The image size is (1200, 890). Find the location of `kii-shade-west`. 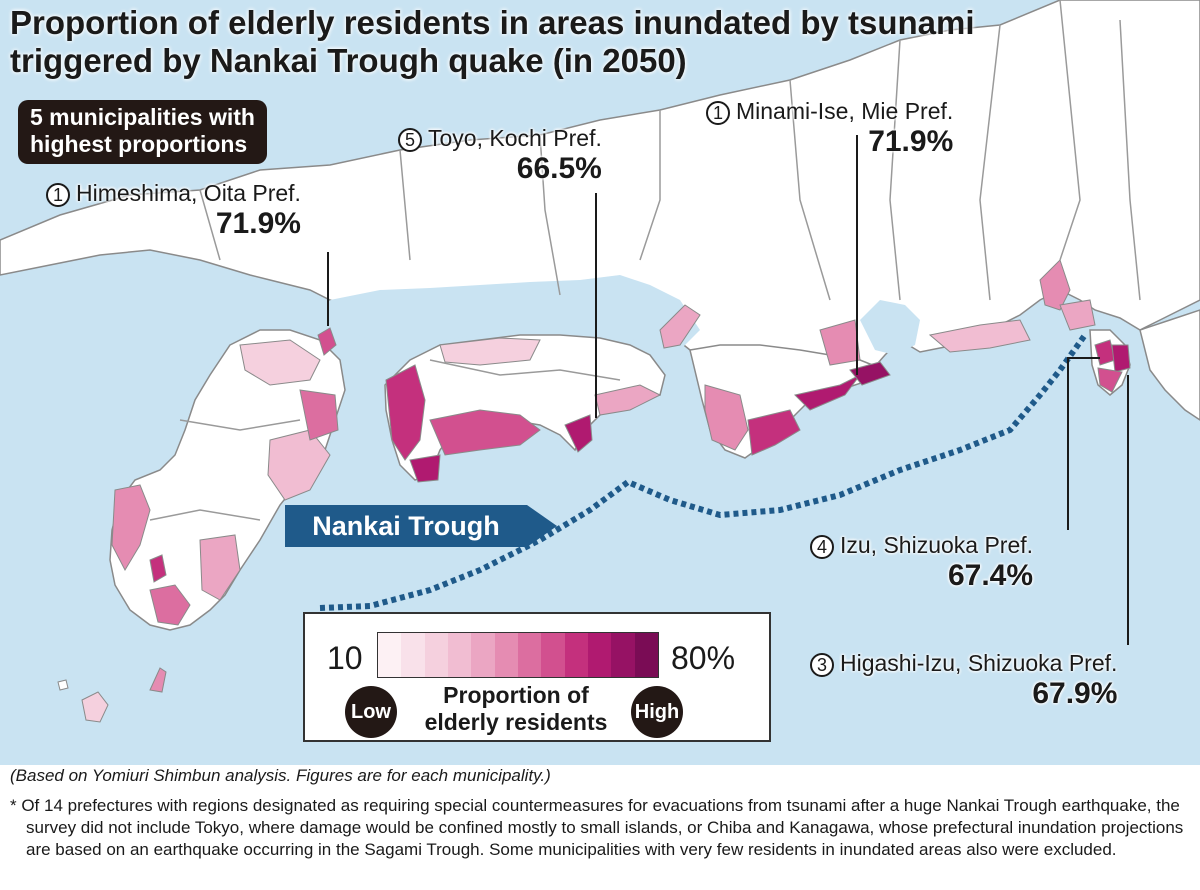

kii-shade-west is located at coordinates (726, 417).